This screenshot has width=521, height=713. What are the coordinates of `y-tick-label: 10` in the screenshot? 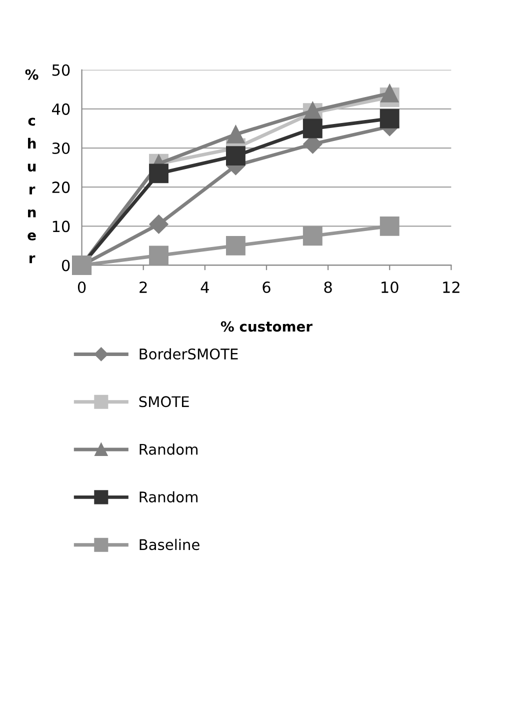 It's located at (61, 226).